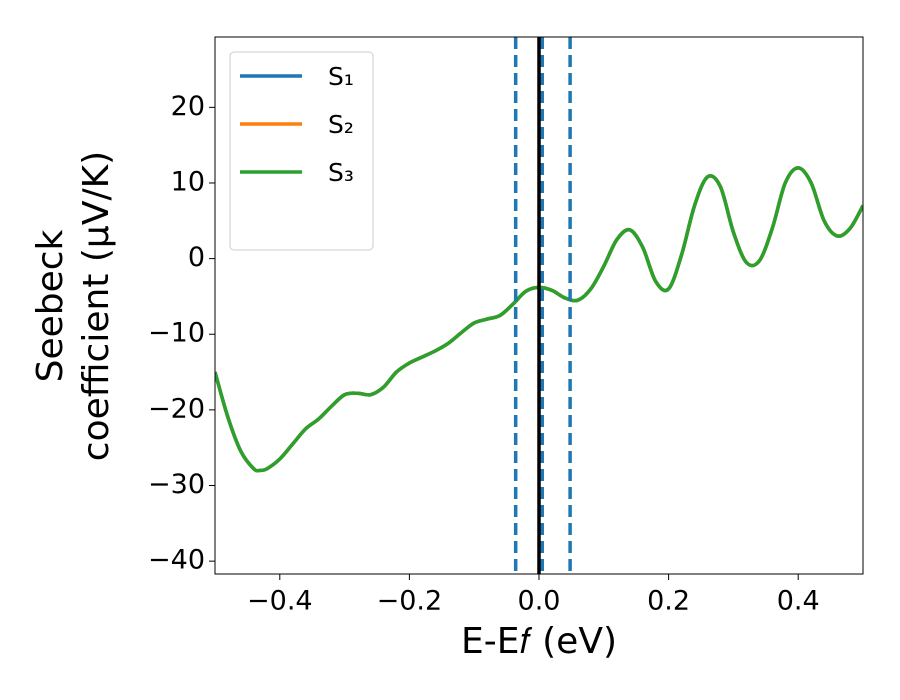  I want to click on legend-label: S₃, so click(341, 172).